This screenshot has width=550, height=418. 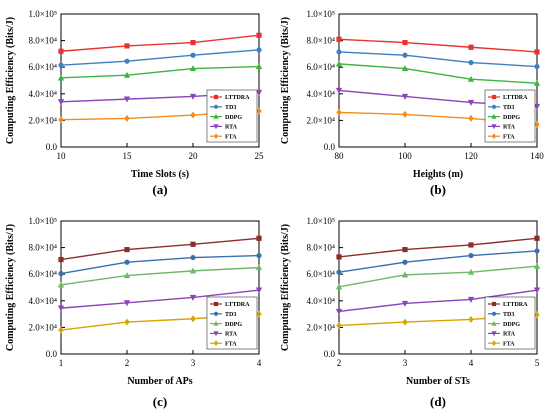 I want to click on x-tick-label: 100, so click(x=405, y=156).